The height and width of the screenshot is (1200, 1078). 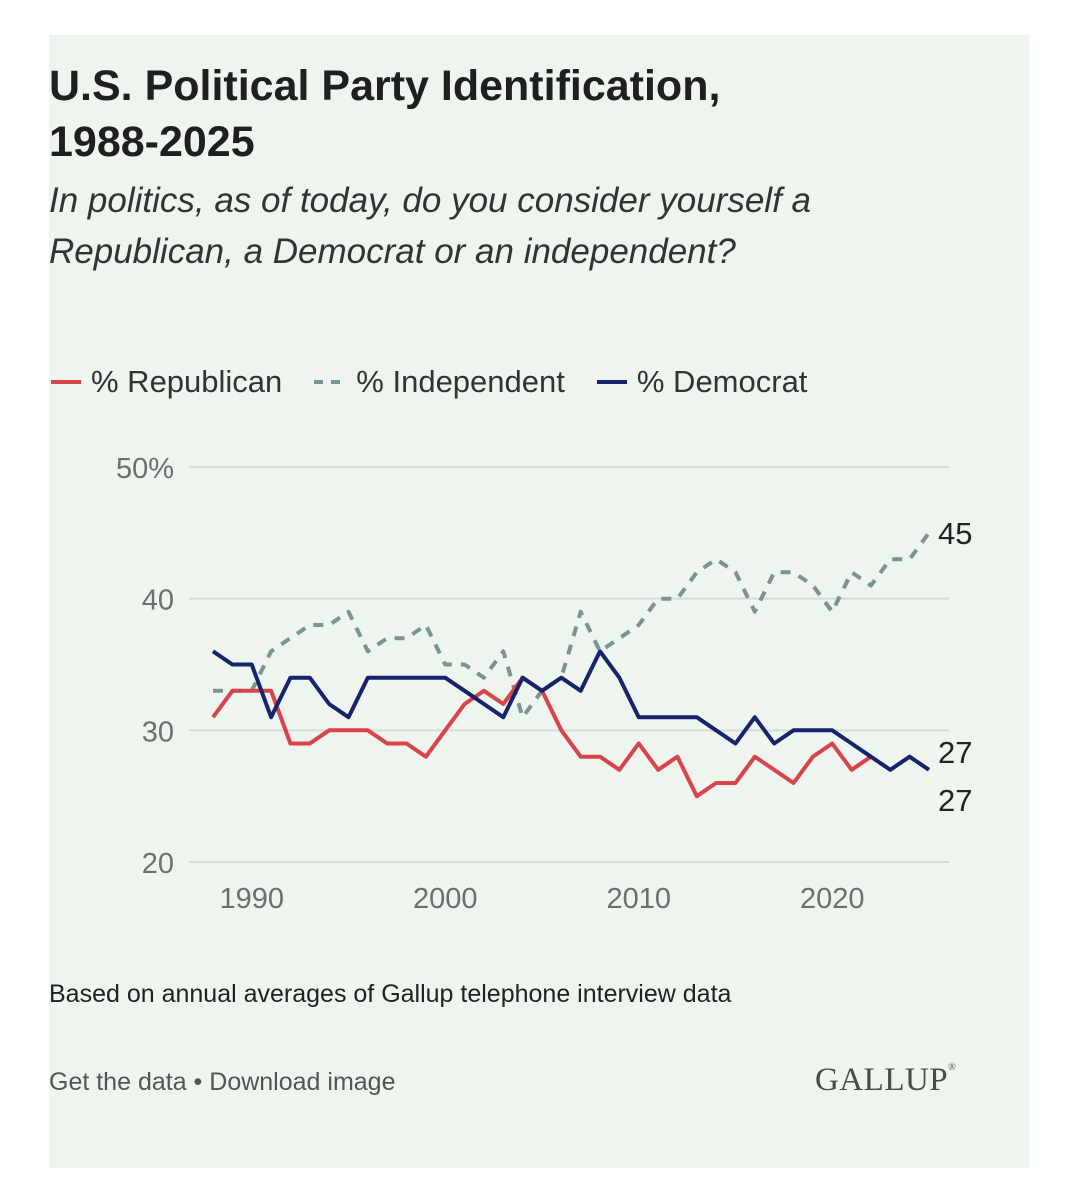 What do you see at coordinates (145, 469) in the screenshot?
I see `y-tick-label-50: 50%` at bounding box center [145, 469].